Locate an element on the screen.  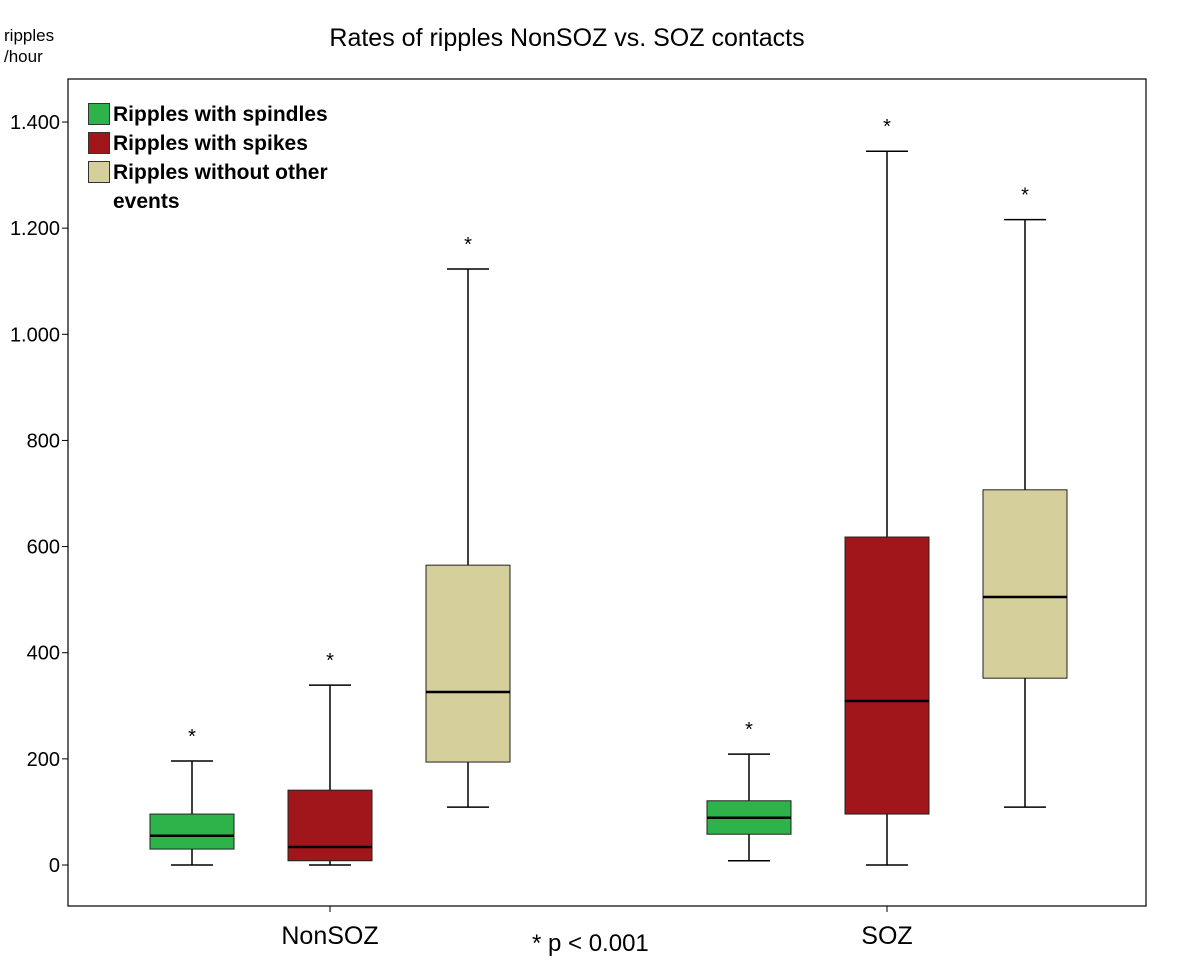
legend-item-spindles: Ripples with spindles is located at coordinates (233, 114).